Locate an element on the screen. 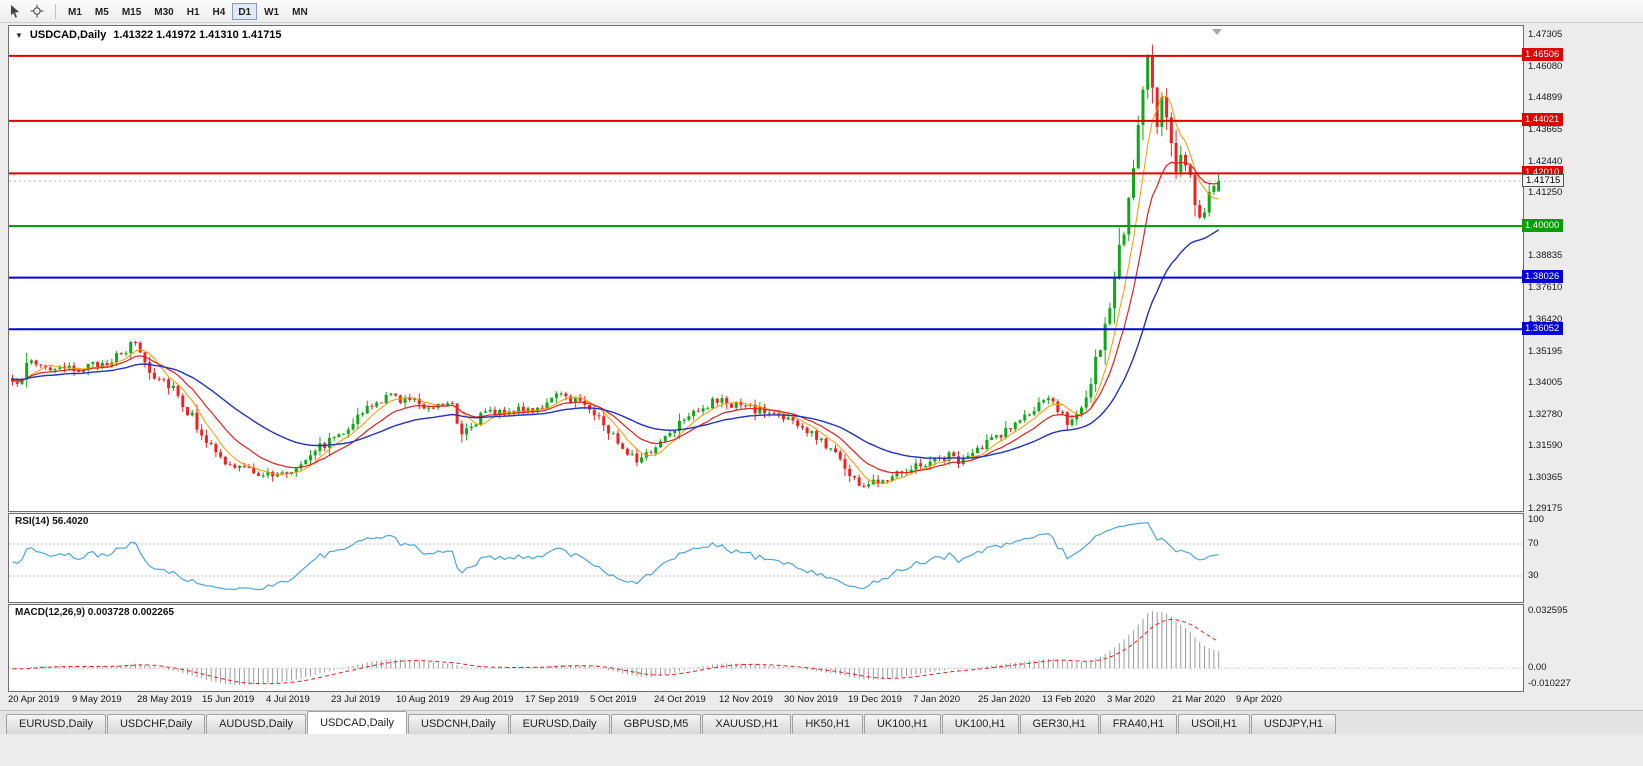 The width and height of the screenshot is (1643, 766). rsi-label: RSI(14) 56.4020 is located at coordinates (52, 521).